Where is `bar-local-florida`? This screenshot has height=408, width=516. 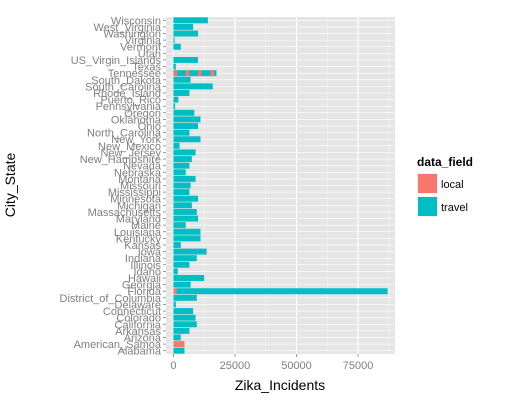
bar-local-florida is located at coordinates (175, 291).